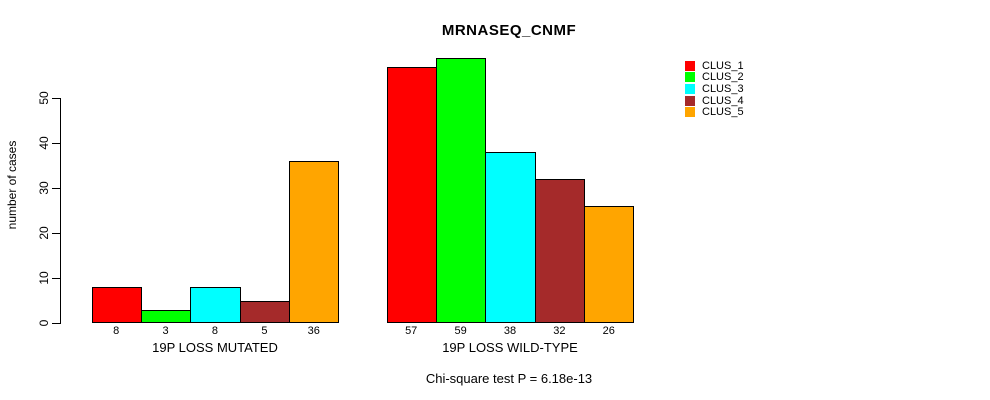 This screenshot has width=990, height=400. Describe the element at coordinates (44, 188) in the screenshot. I see `y-tick-label: 30` at that location.